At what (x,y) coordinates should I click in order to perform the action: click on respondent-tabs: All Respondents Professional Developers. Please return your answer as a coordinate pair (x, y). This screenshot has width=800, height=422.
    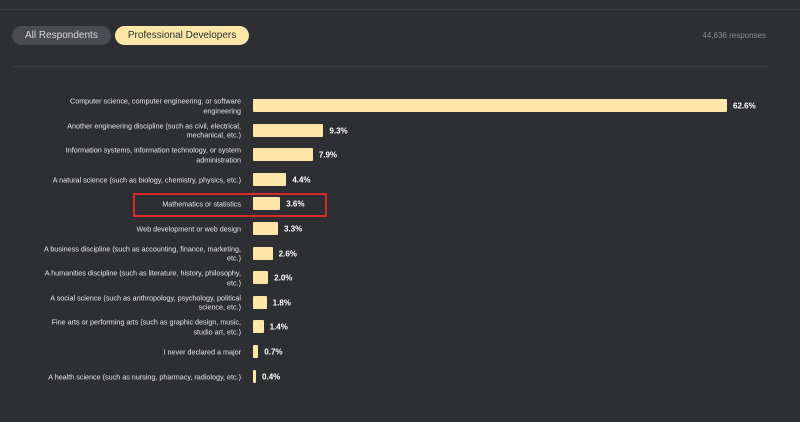
    Looking at the image, I should click on (131, 35).